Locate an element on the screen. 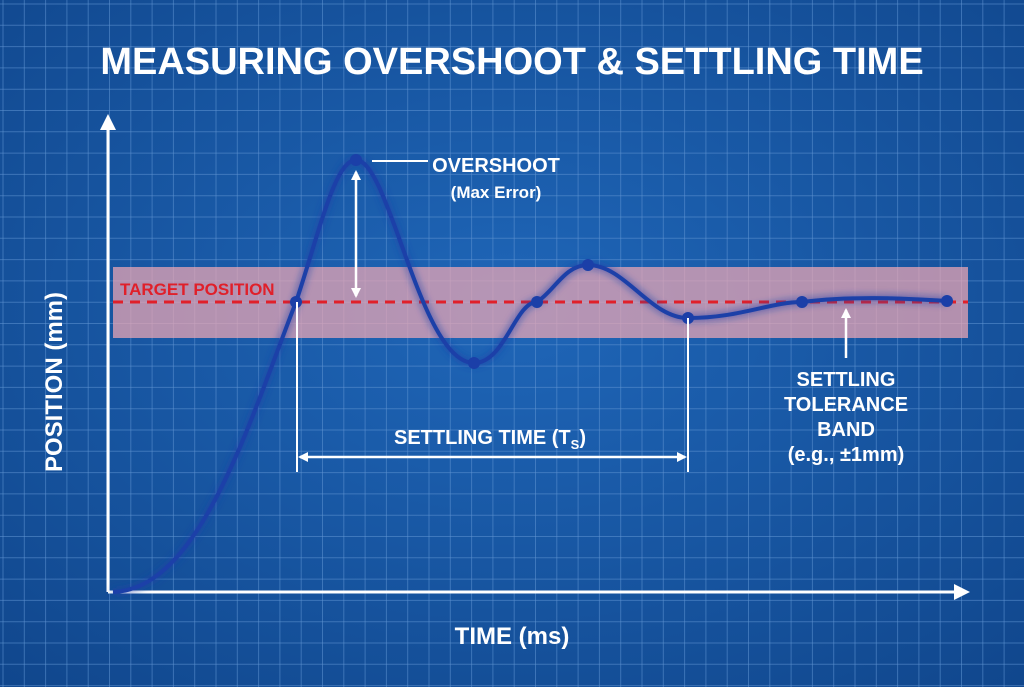 The width and height of the screenshot is (1024, 687). target-position-label: TARGET POSITION is located at coordinates (197, 289).